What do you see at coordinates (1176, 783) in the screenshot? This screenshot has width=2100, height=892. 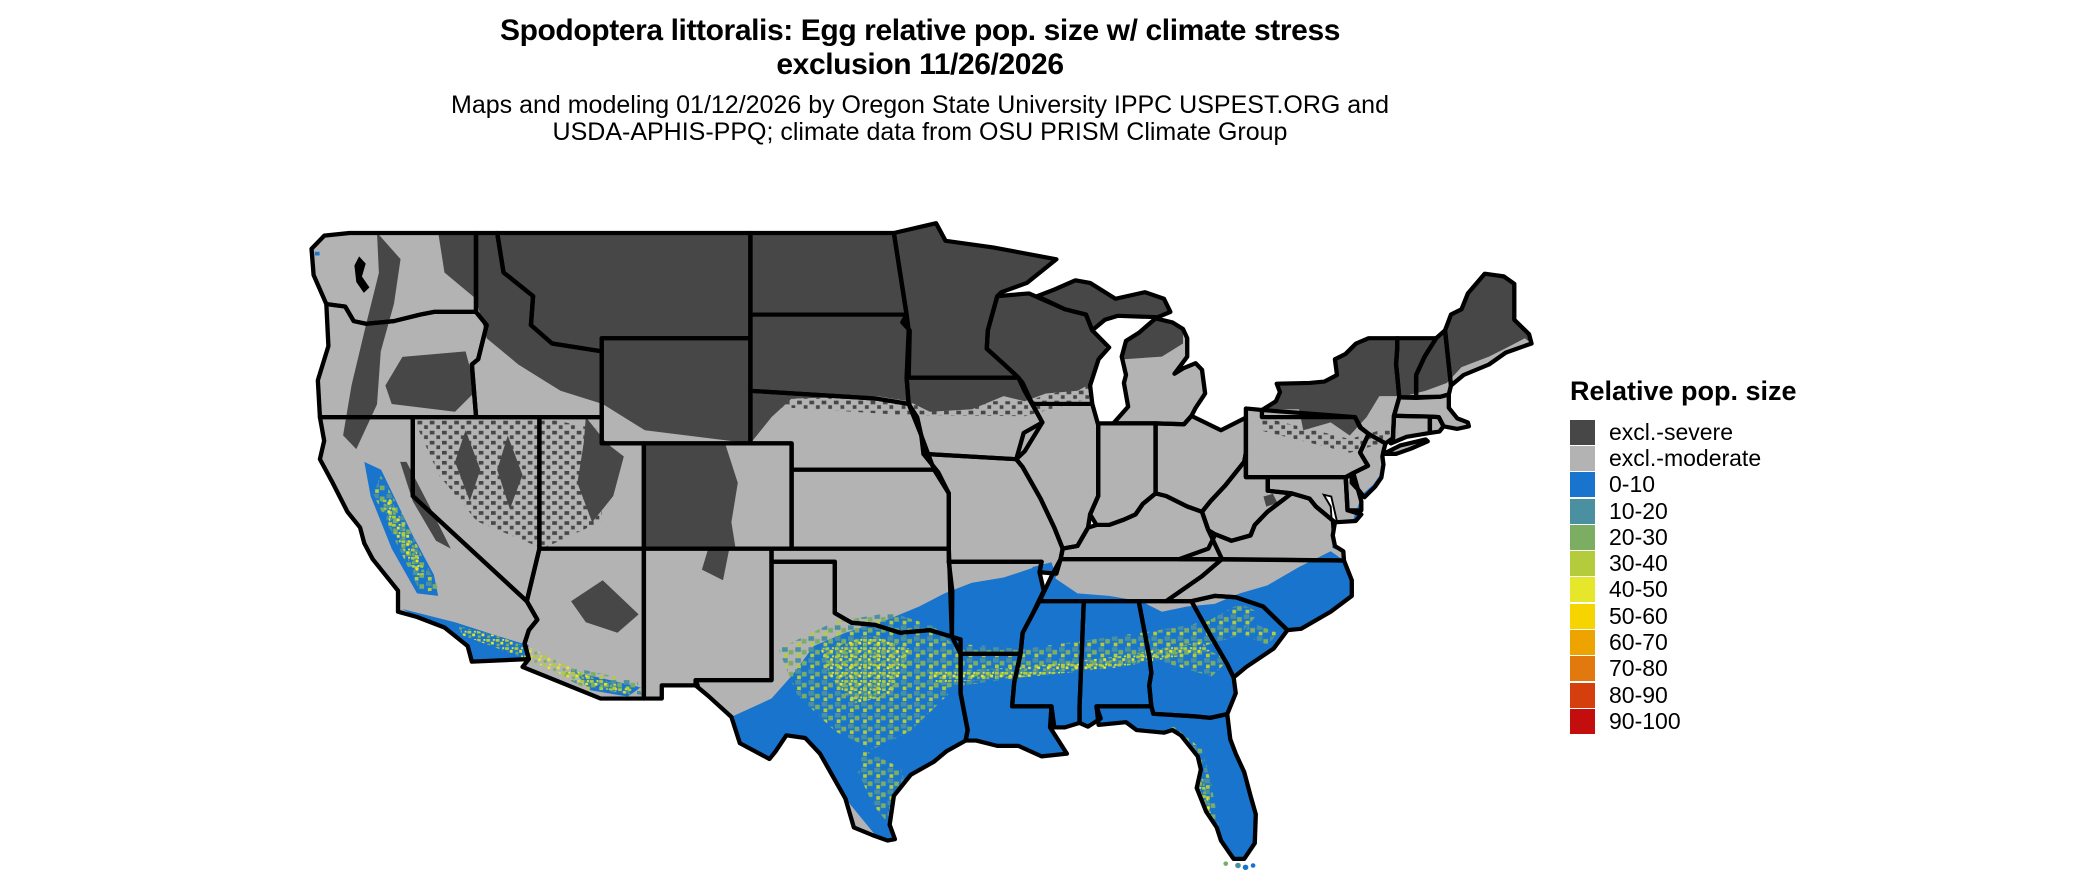 I see `state-florida` at bounding box center [1176, 783].